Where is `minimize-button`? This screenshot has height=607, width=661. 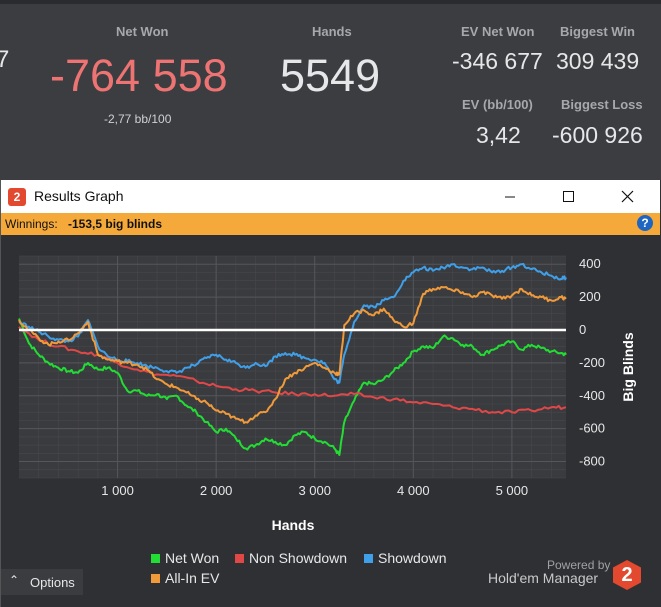 minimize-button is located at coordinates (510, 197).